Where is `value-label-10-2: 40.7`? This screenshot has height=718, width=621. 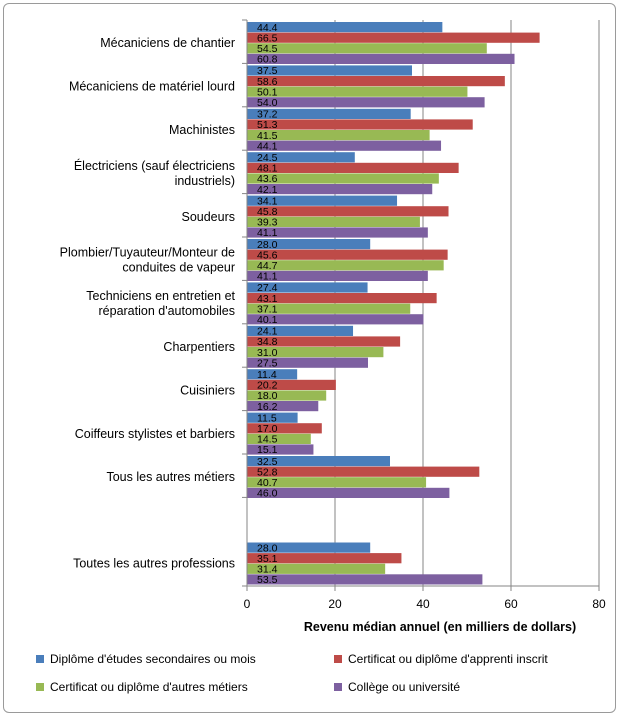 value-label-10-2: 40.7 is located at coordinates (267, 483).